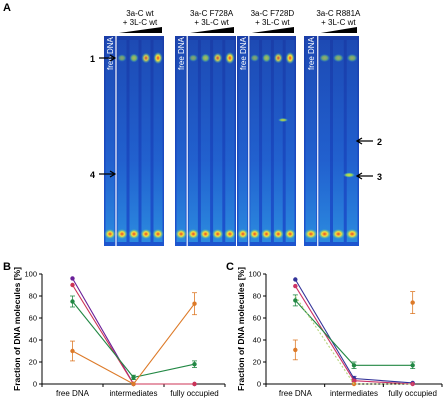 This screenshot has width=448, height=409. I want to click on gel-4: free DNA 3a-C R881A+ 3L-C wt, so click(332, 127).